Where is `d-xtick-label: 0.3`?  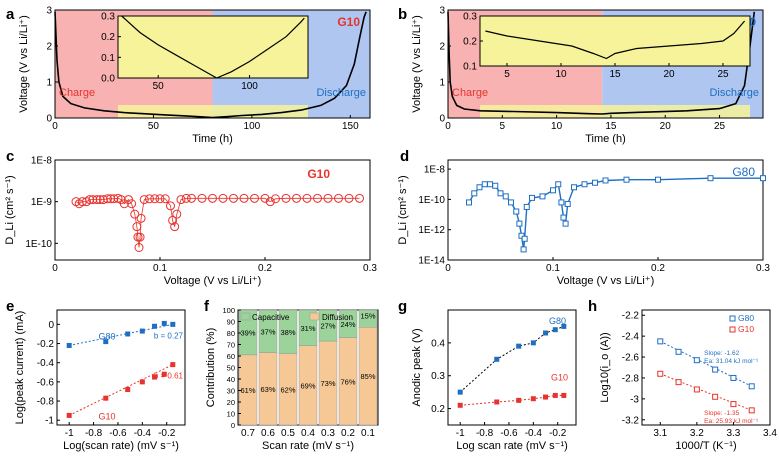
d-xtick-label: 0.3 is located at coordinates (763, 268).